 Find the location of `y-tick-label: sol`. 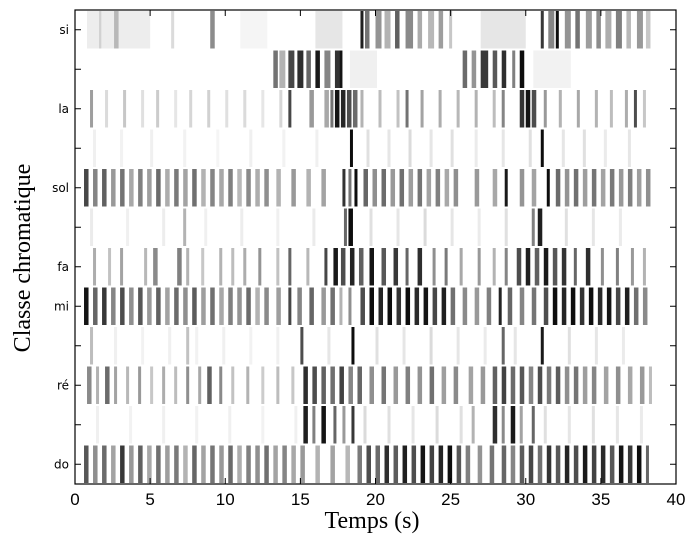

y-tick-label: sol is located at coordinates (60, 188).